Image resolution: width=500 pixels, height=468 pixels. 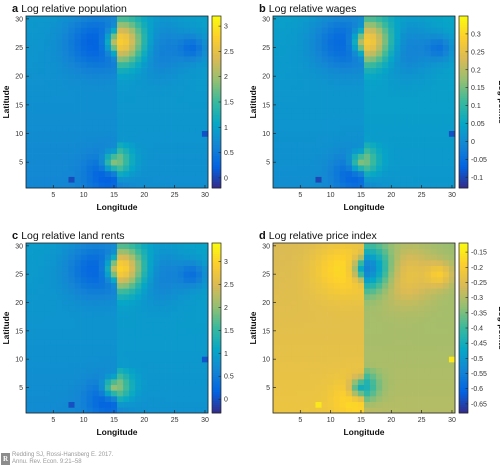 What do you see at coordinates (266, 331) in the screenshot?
I see `y-tick-label: 15` at bounding box center [266, 331].